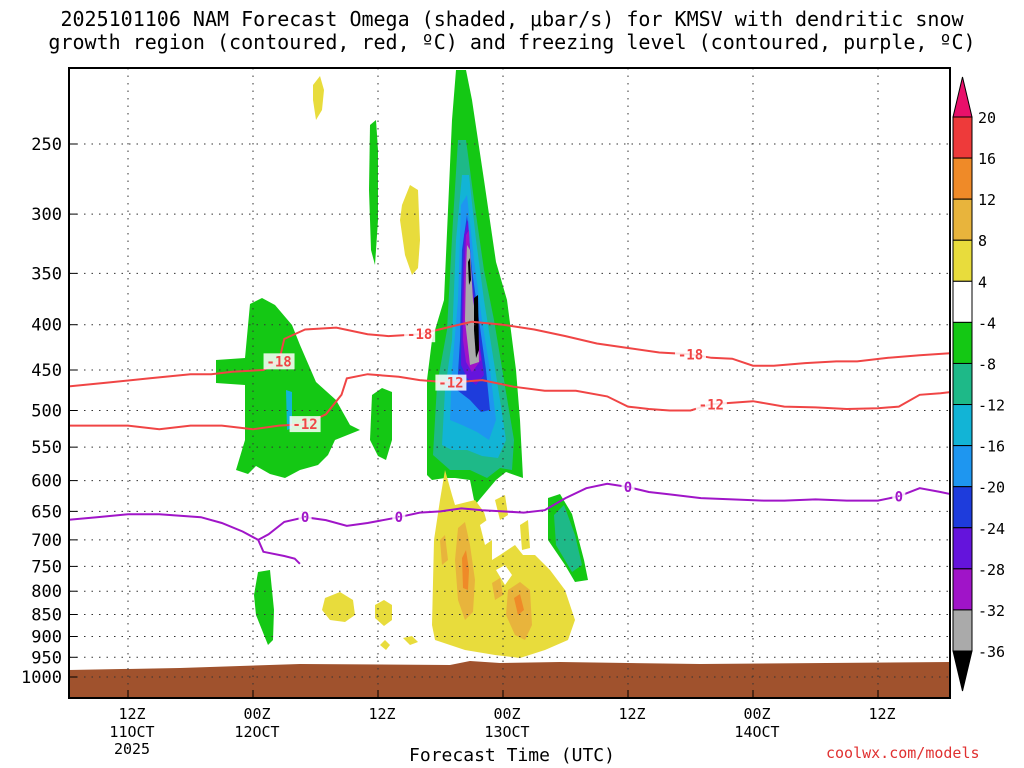 This screenshot has width=1024, height=768. I want to click on colorbar-label: -4, so click(987, 323).